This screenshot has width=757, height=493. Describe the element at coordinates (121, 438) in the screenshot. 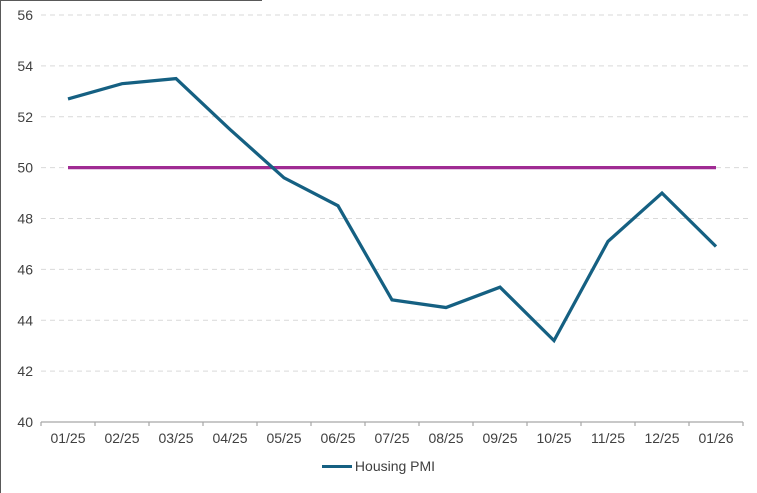

I see `x-axis-label: 02/25` at that location.